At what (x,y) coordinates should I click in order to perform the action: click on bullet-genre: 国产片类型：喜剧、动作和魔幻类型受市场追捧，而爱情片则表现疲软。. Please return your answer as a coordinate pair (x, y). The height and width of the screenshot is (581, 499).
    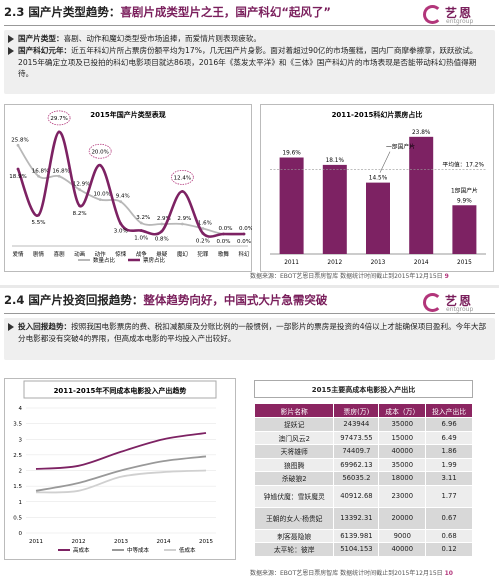
    Looking at the image, I should click on (249, 39).